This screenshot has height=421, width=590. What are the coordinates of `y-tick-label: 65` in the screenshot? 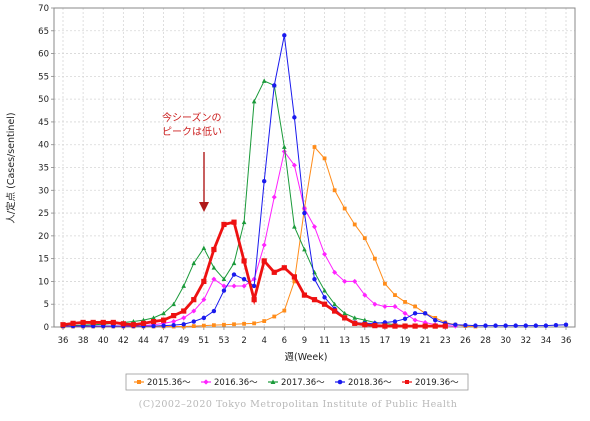 It's located at (43, 32).